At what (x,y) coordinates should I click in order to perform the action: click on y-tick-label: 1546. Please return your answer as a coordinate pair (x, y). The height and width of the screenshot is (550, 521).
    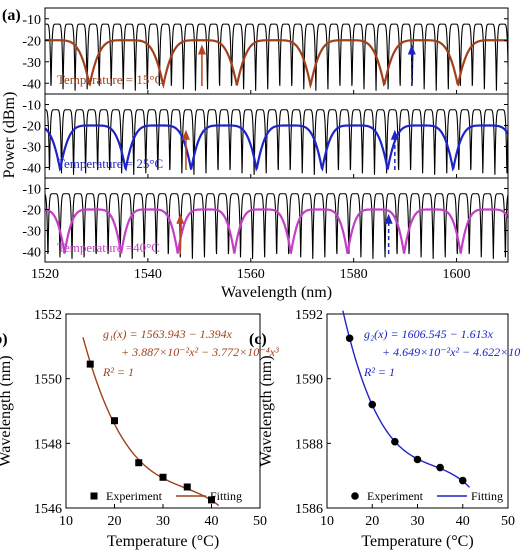
    Looking at the image, I should click on (48, 509).